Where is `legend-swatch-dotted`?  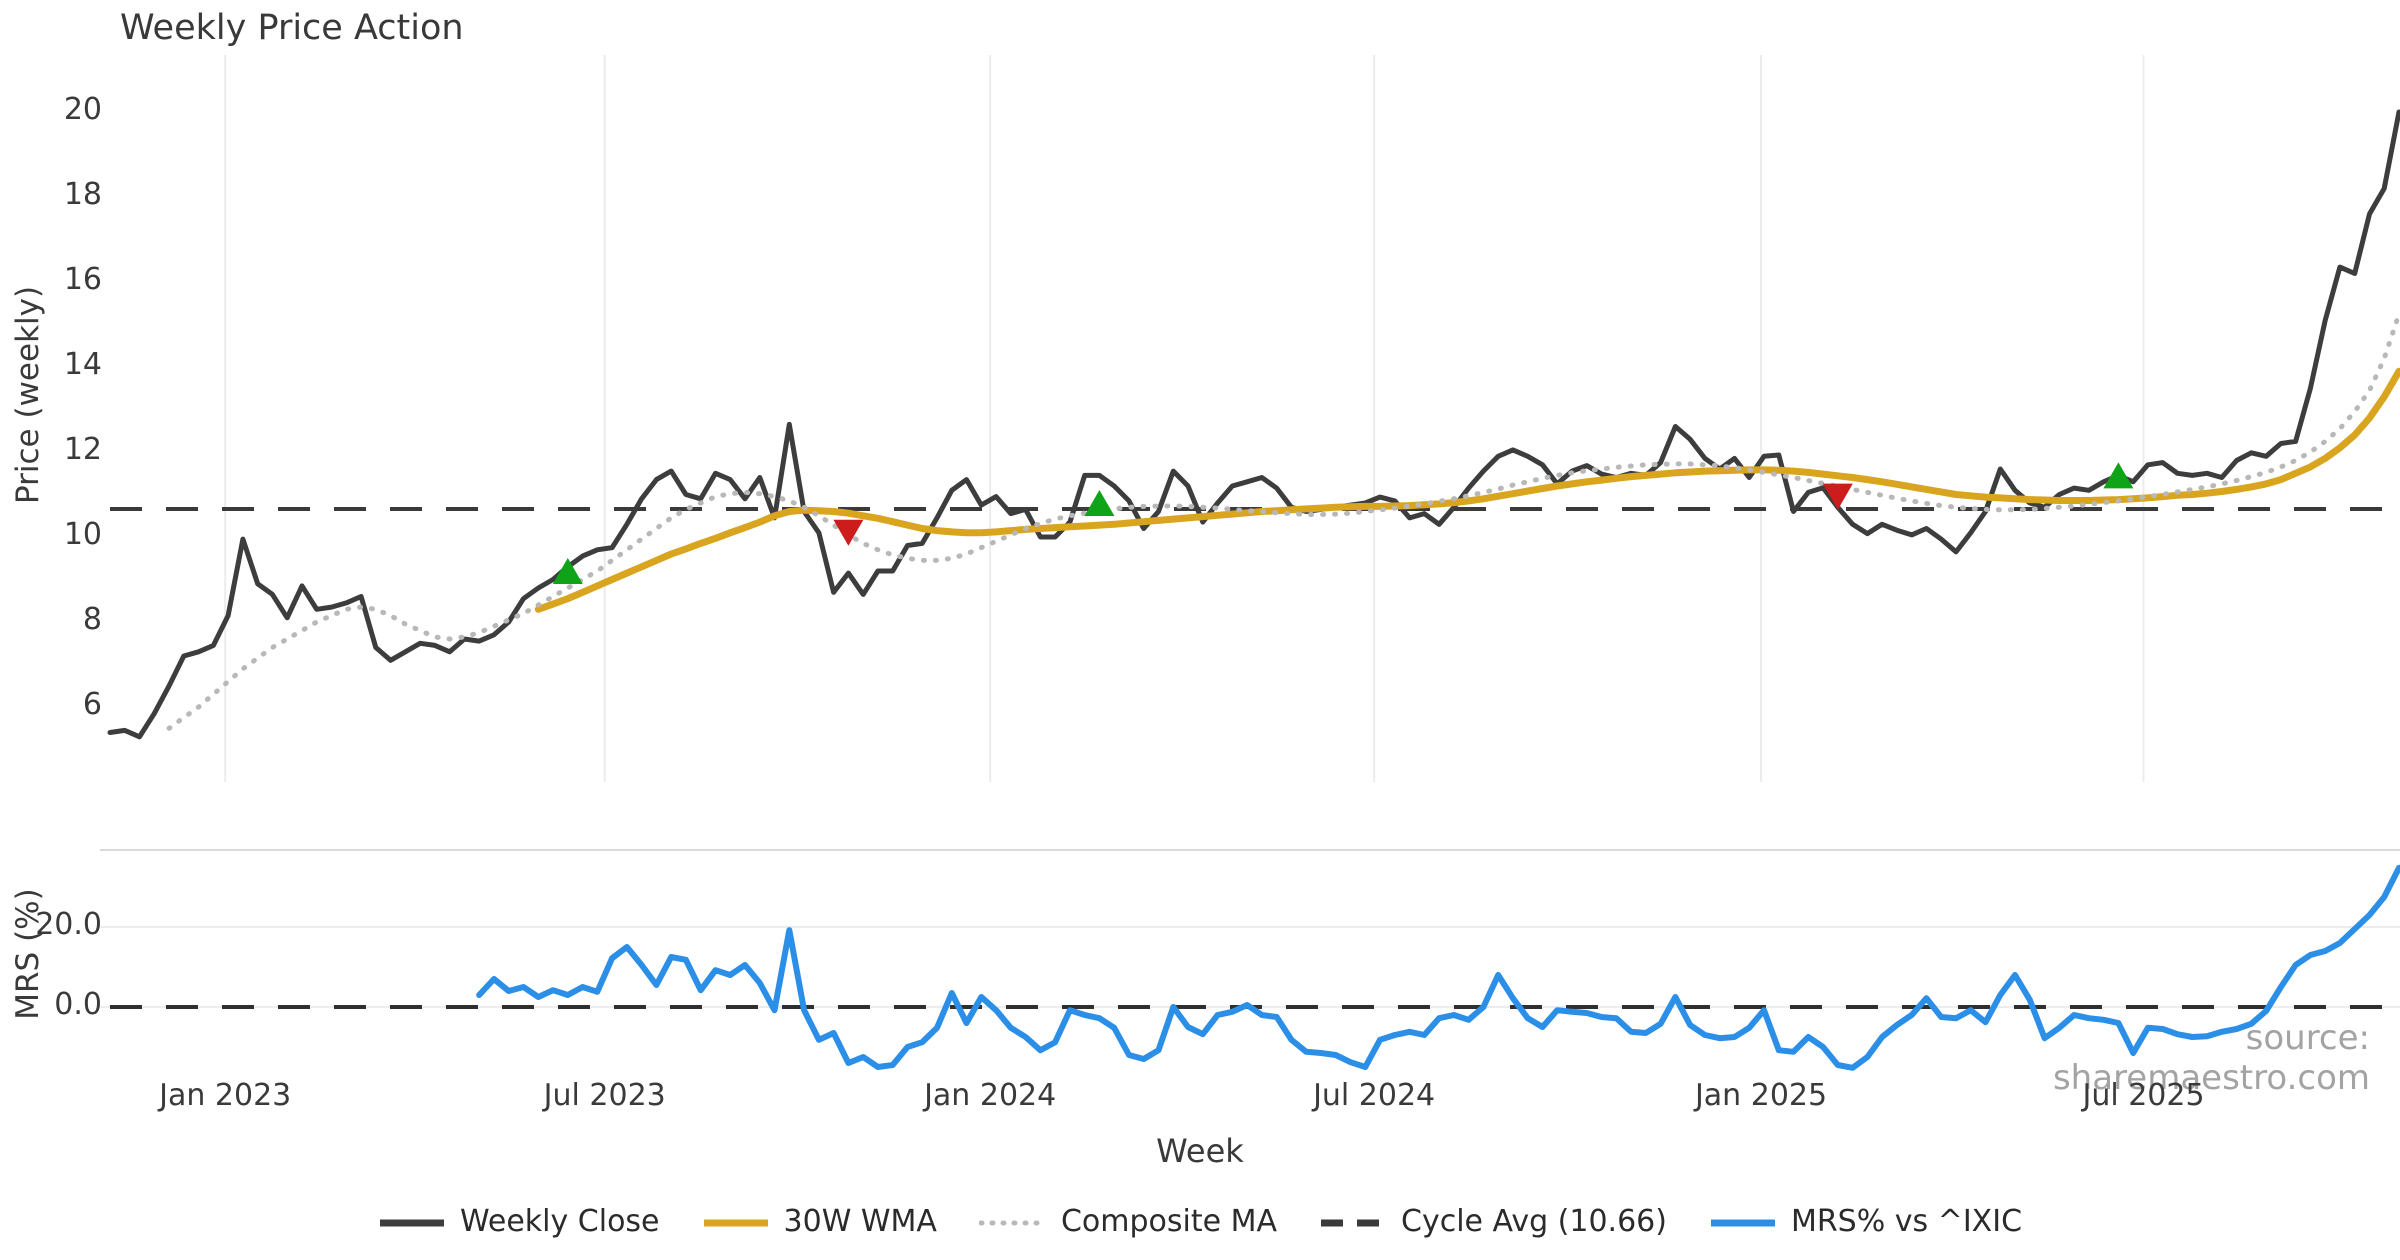
legend-swatch-dotted is located at coordinates (1012, 1222).